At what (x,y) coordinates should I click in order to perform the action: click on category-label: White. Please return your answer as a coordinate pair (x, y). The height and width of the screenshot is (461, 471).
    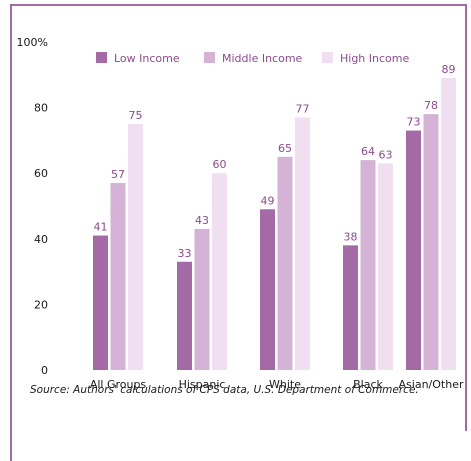
    Looking at the image, I should click on (285, 384).